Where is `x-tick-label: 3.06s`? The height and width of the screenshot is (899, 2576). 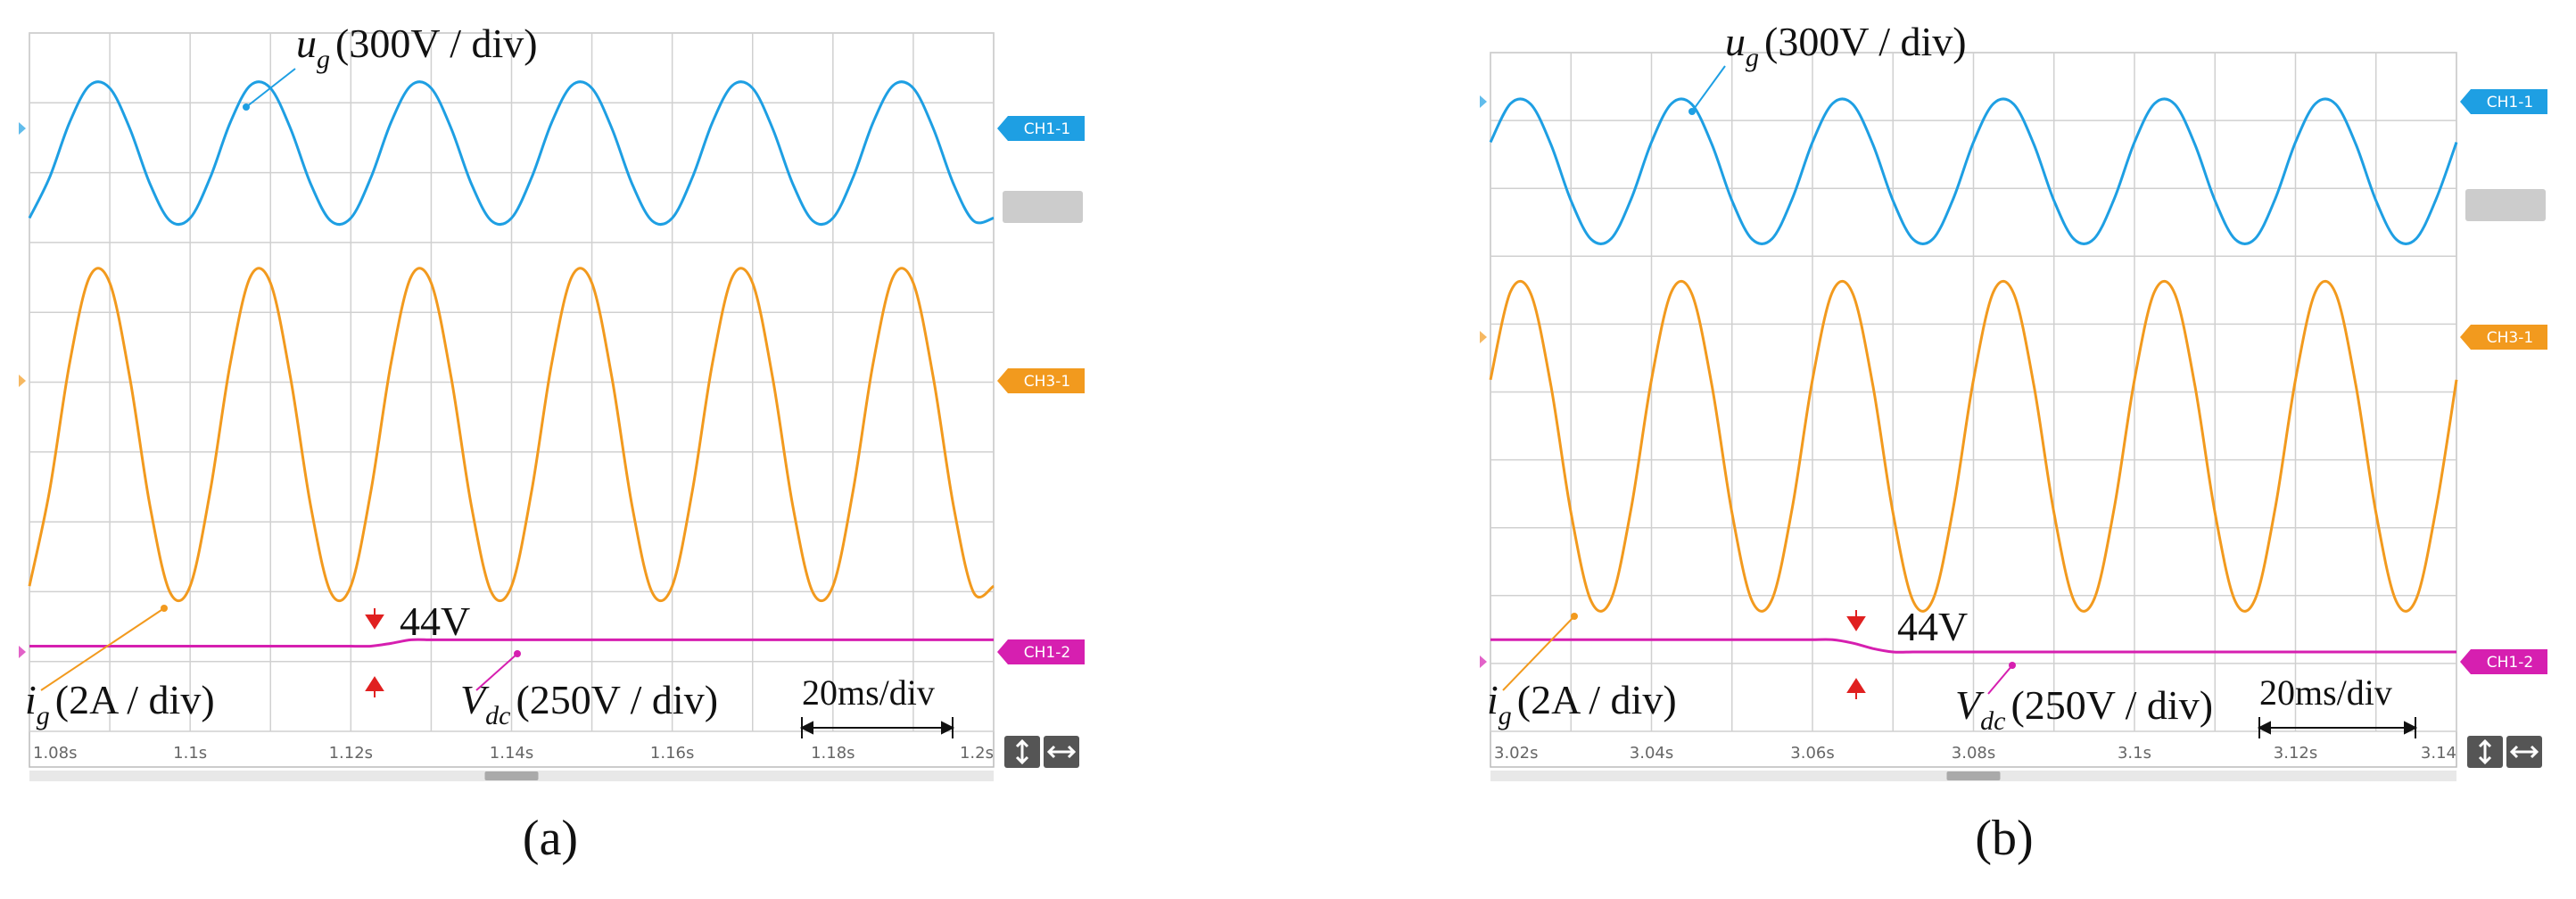
x-tick-label: 3.06s is located at coordinates (1812, 754).